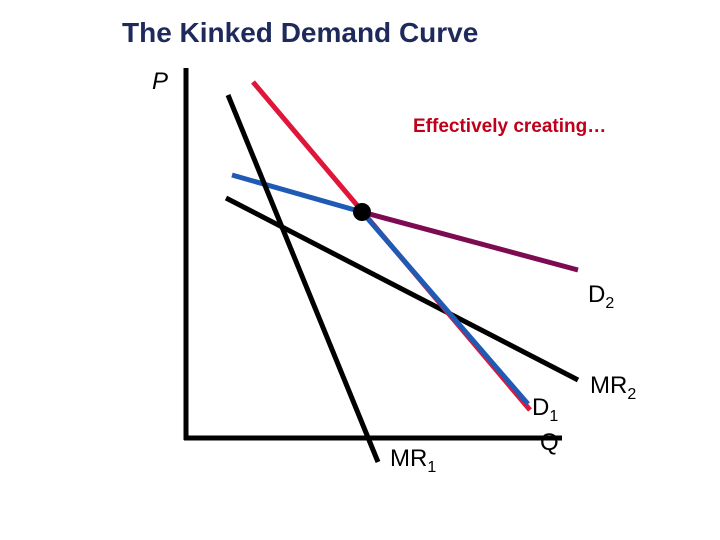 This screenshot has height=540, width=720. I want to click on kinked-lower, so click(445, 308).